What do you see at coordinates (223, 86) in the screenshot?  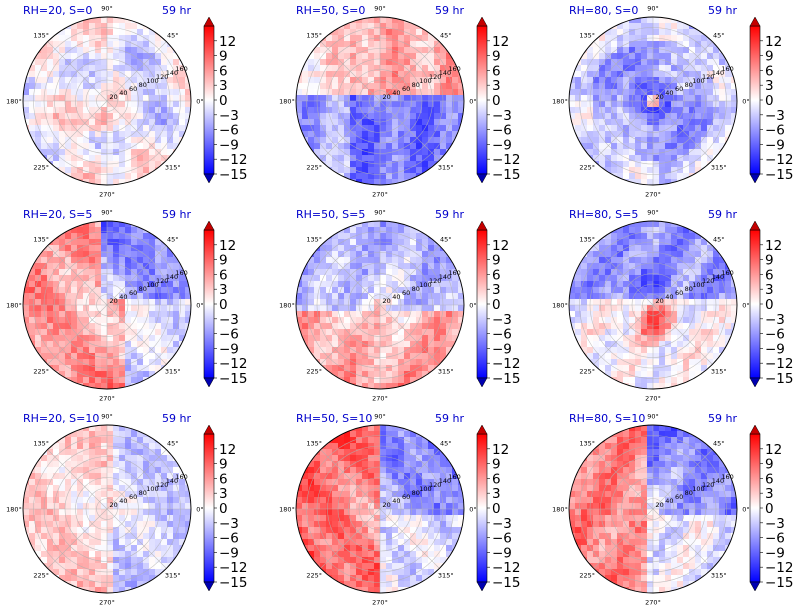 I see `colorbar-tick-label: 3` at bounding box center [223, 86].